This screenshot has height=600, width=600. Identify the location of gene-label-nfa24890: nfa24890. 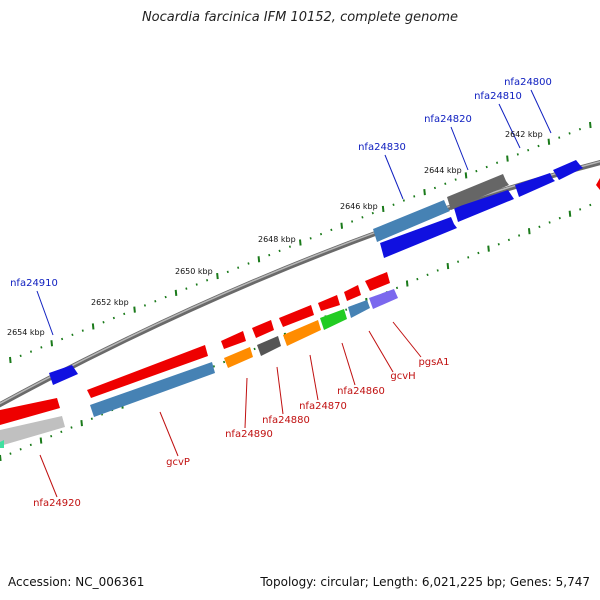
(249, 434).